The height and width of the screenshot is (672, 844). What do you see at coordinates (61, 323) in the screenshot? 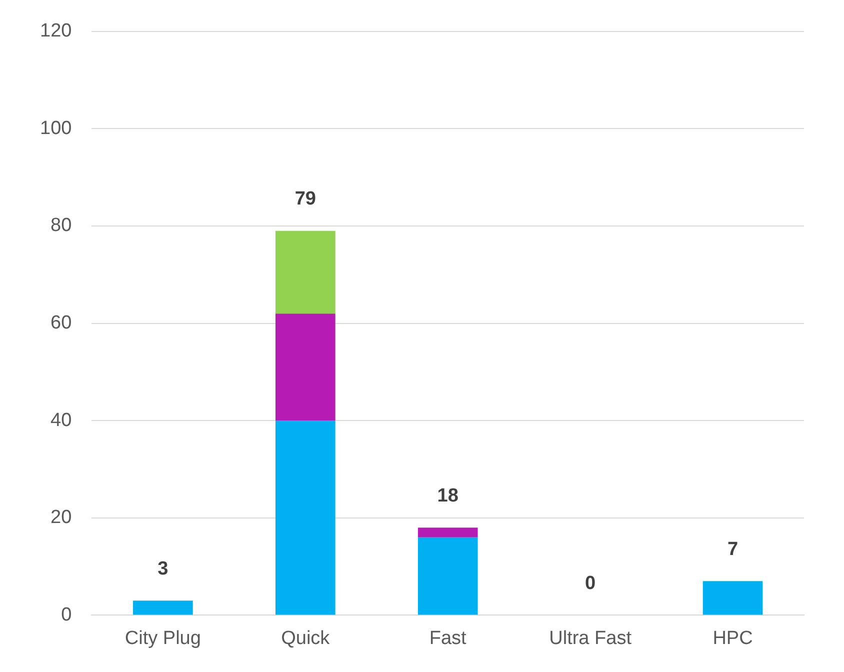
I see `y-tick-label: 60` at bounding box center [61, 323].